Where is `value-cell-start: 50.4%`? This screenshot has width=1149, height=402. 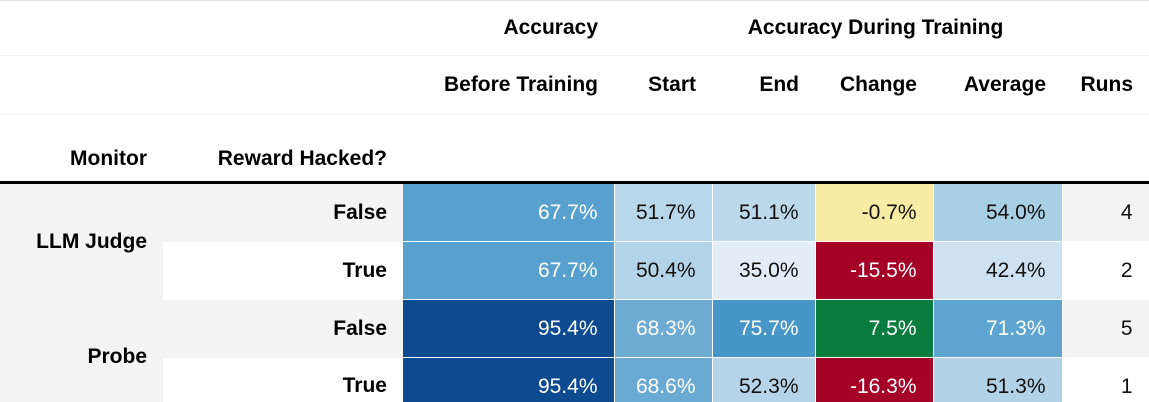
value-cell-start: 50.4% is located at coordinates (663, 270).